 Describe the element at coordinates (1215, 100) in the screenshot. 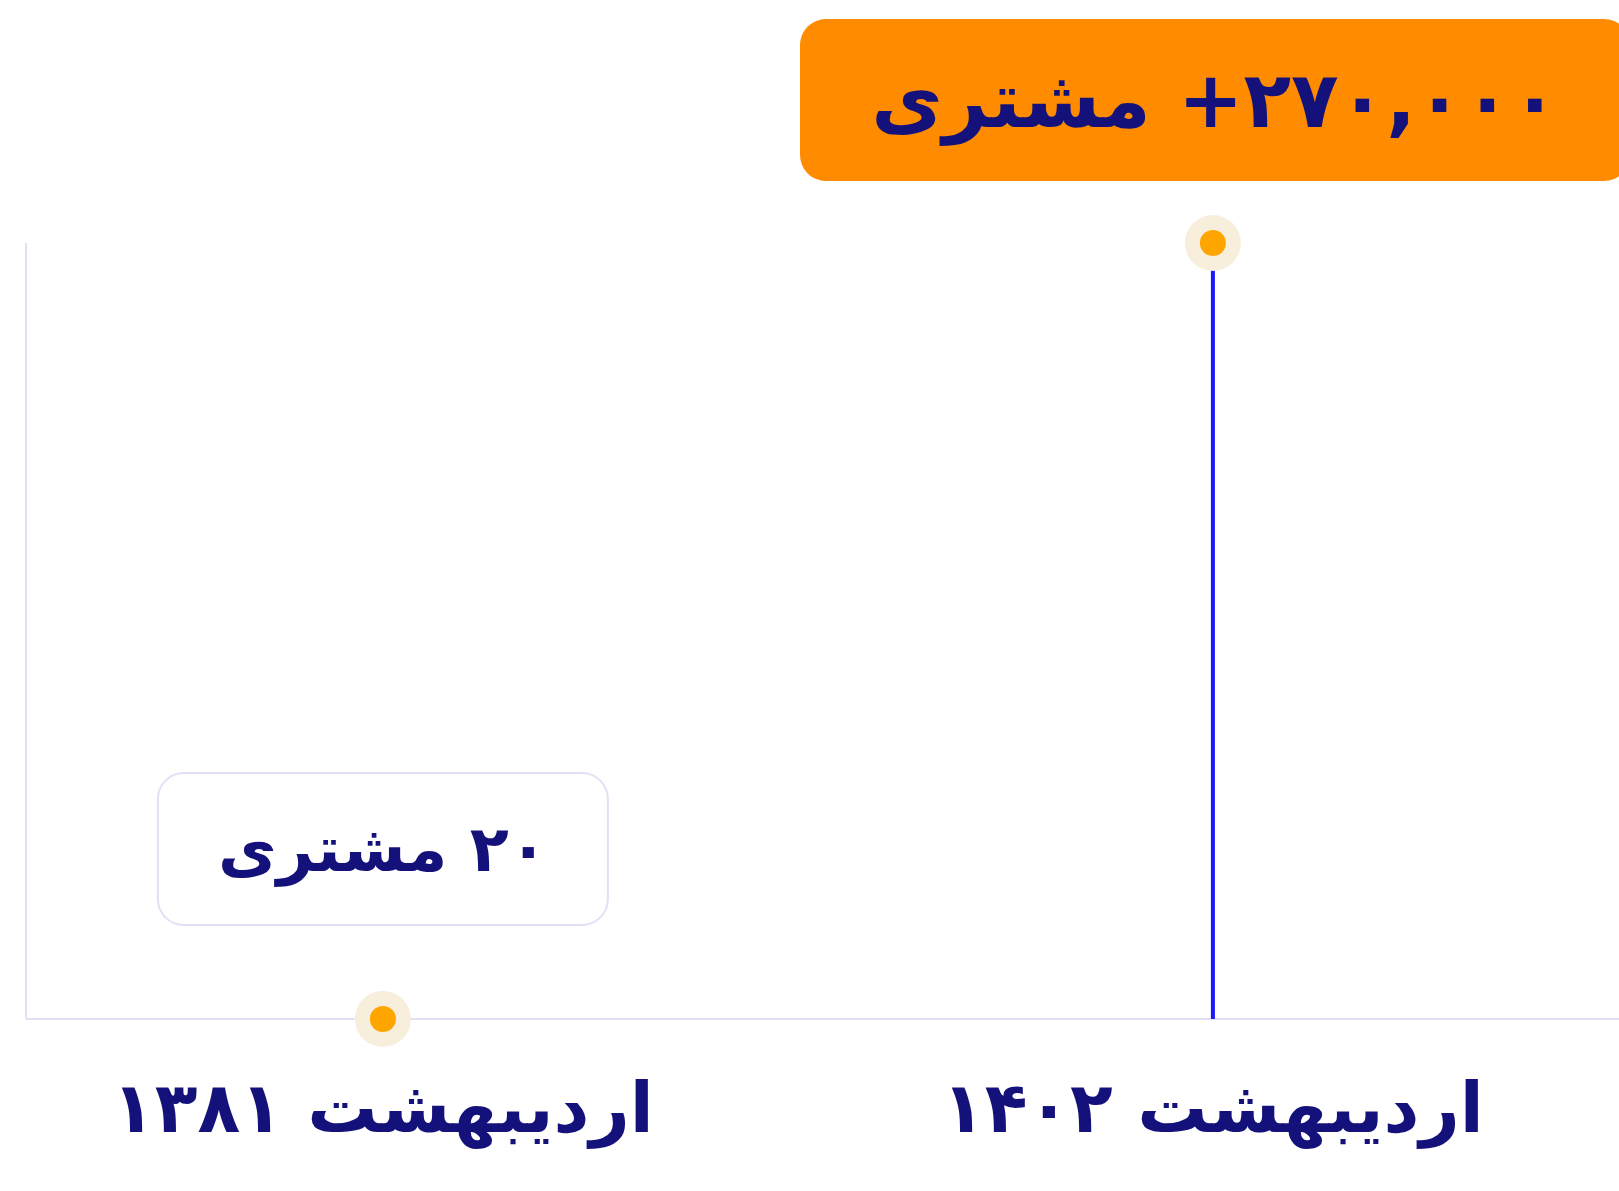

I see `data-label: ۲۷۰,۰۰۰+ مشتری` at that location.